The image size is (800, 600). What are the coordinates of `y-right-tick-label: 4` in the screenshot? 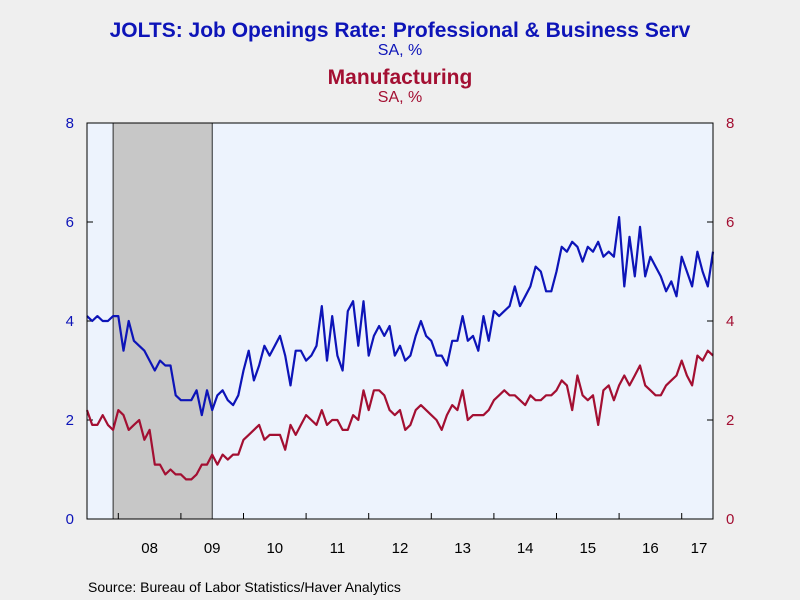 It's located at (730, 321).